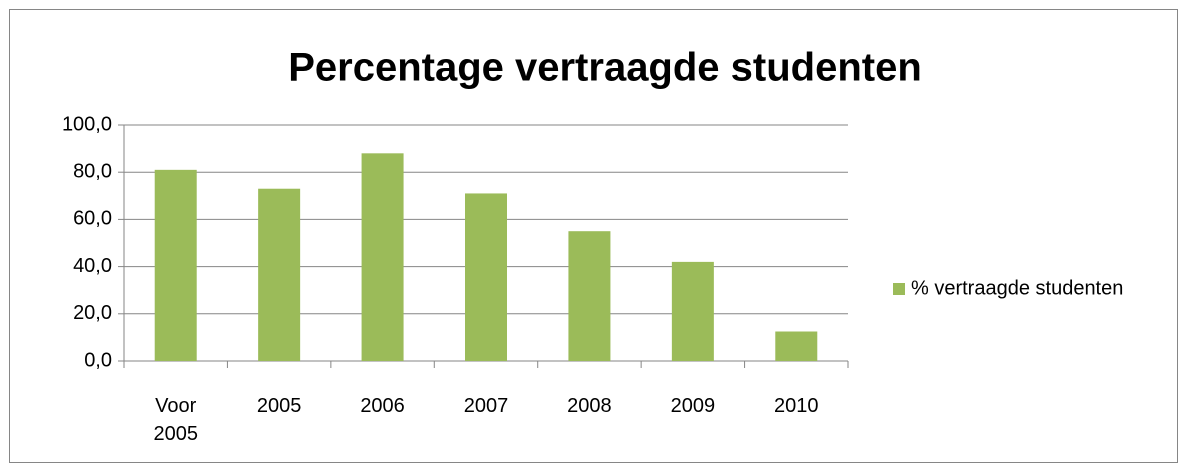 The width and height of the screenshot is (1187, 471). Describe the element at coordinates (279, 406) in the screenshot. I see `x-tick-label: 2005` at that location.